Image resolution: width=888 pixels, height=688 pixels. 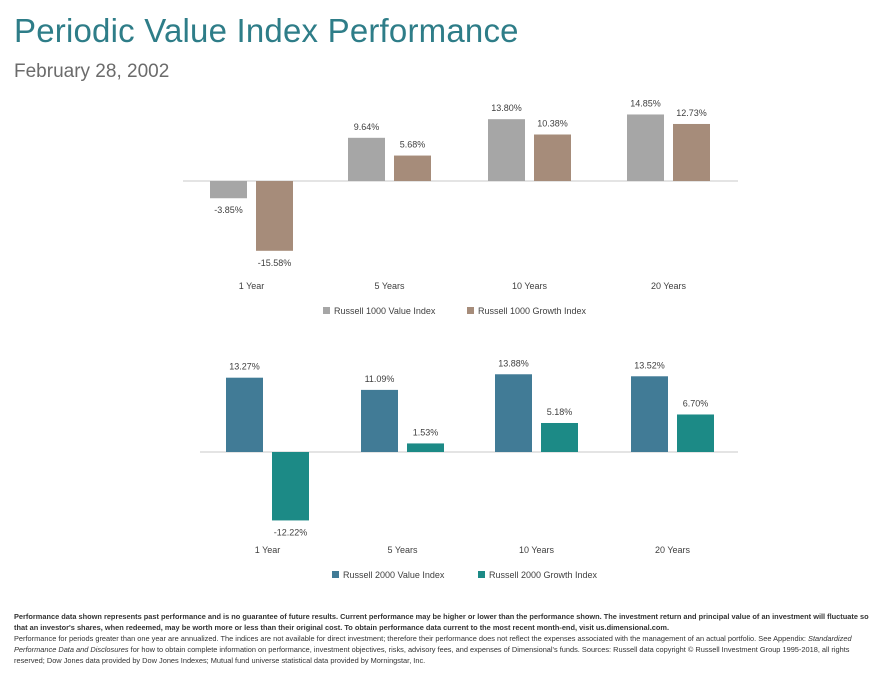 What do you see at coordinates (385, 311) in the screenshot?
I see `legend-label: Russell 1000 Value Index` at bounding box center [385, 311].